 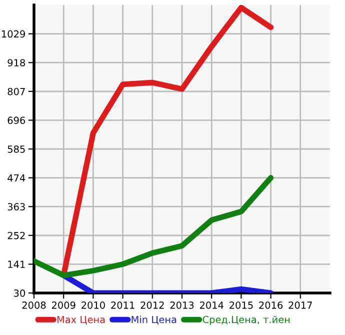 What do you see at coordinates (16, 92) in the screenshot?
I see `y-tick-label: 807` at bounding box center [16, 92].